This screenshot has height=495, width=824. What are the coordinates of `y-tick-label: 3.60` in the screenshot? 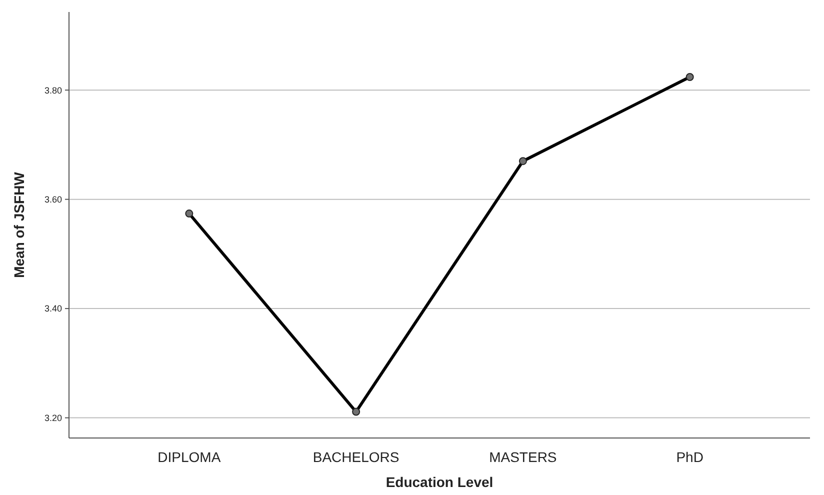 It's located at (53, 199).